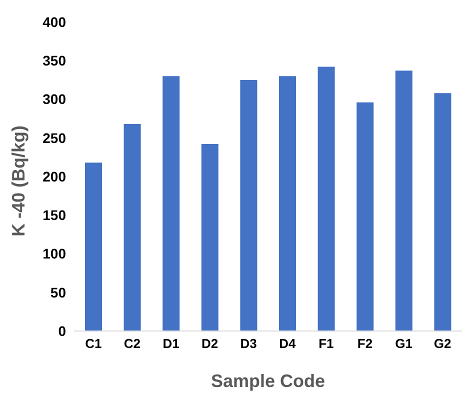  I want to click on y-tick-label: 0, so click(62, 330).